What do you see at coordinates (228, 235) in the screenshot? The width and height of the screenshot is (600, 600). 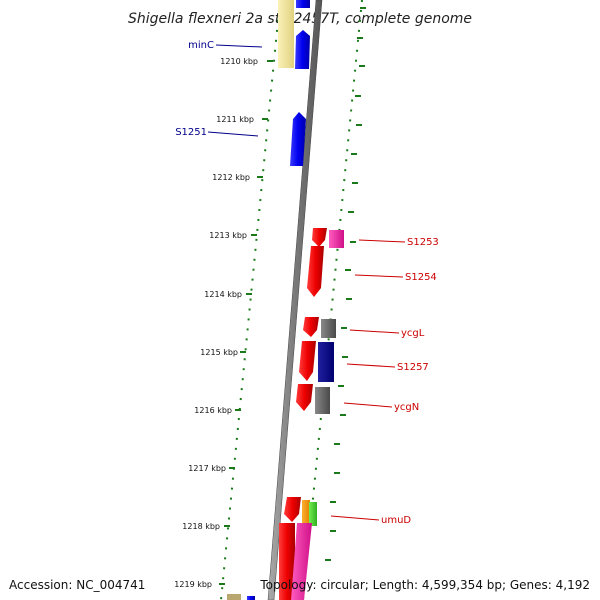 I see `tick-label: 1213 kbp` at bounding box center [228, 235].